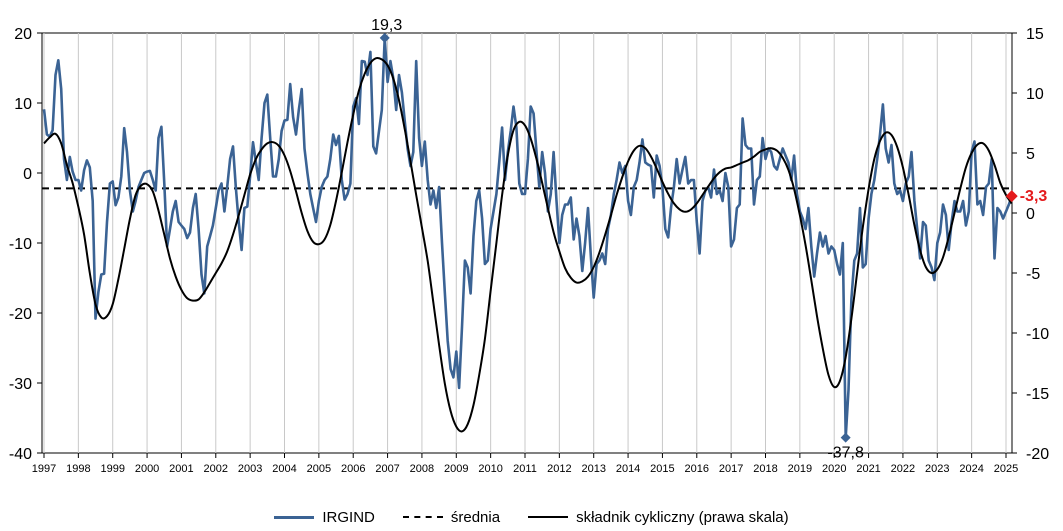  What do you see at coordinates (868, 469) in the screenshot?
I see `x-tick-label: 2021` at bounding box center [868, 469].